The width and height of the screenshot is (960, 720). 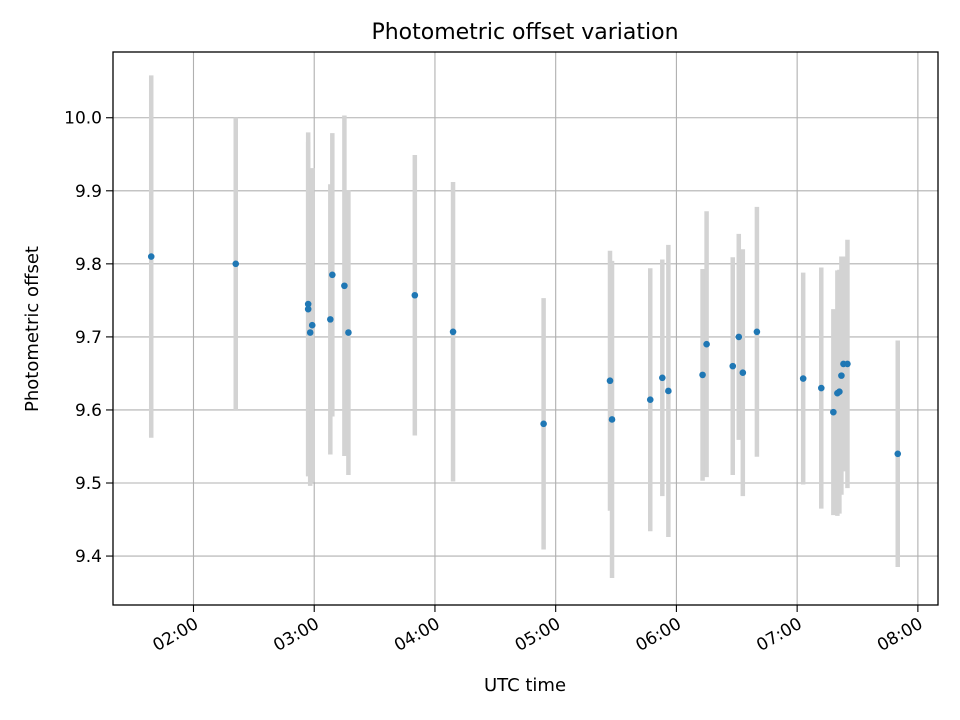 I want to click on y-axis-label: Photometric offset, so click(x=32, y=329).